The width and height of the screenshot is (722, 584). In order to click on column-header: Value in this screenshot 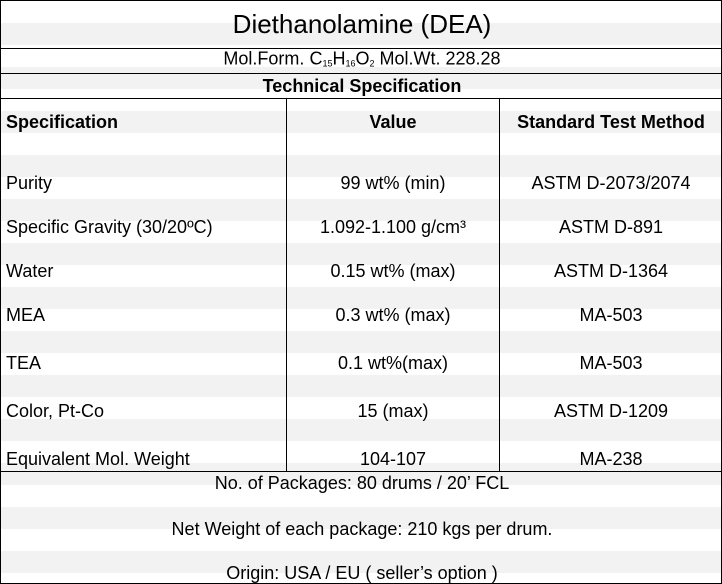, I will do `click(393, 122)`.